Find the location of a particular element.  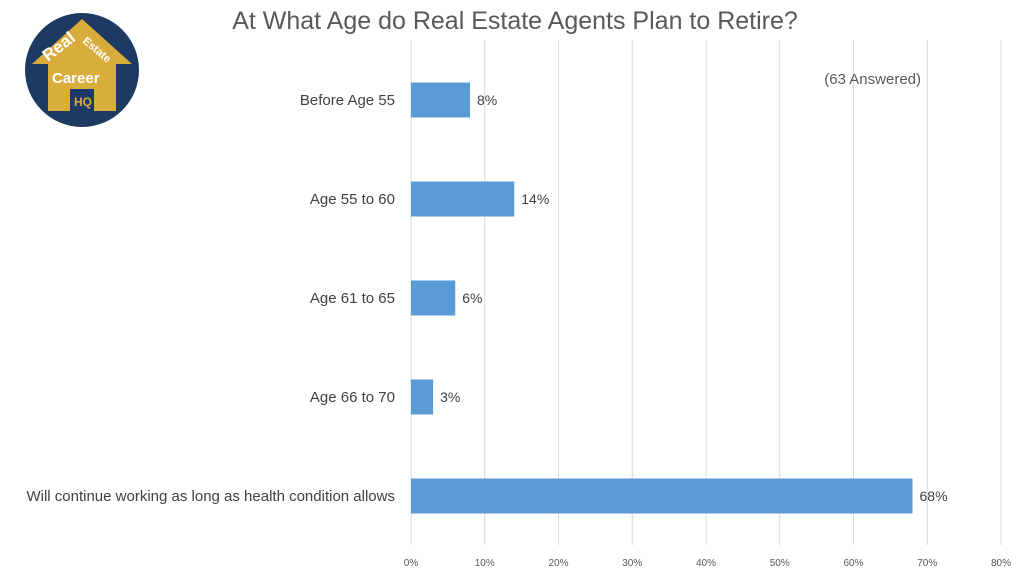

x-tick-label: 80% is located at coordinates (1001, 563).